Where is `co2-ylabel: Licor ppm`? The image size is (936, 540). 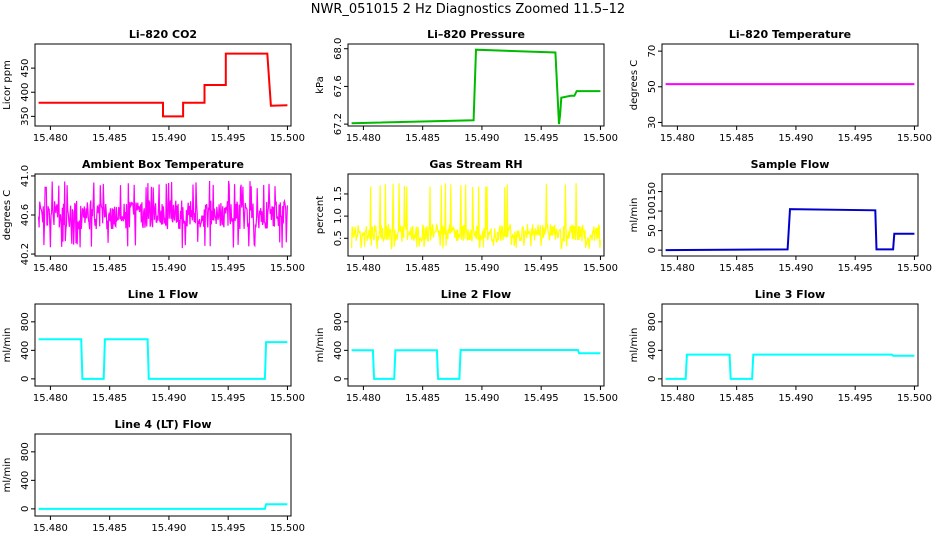 co2-ylabel: Licor ppm is located at coordinates (7, 85).